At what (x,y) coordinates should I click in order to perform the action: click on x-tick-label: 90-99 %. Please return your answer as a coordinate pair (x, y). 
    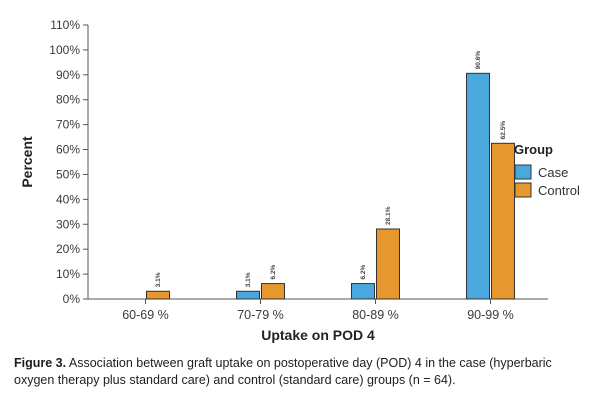
    Looking at the image, I should click on (490, 315).